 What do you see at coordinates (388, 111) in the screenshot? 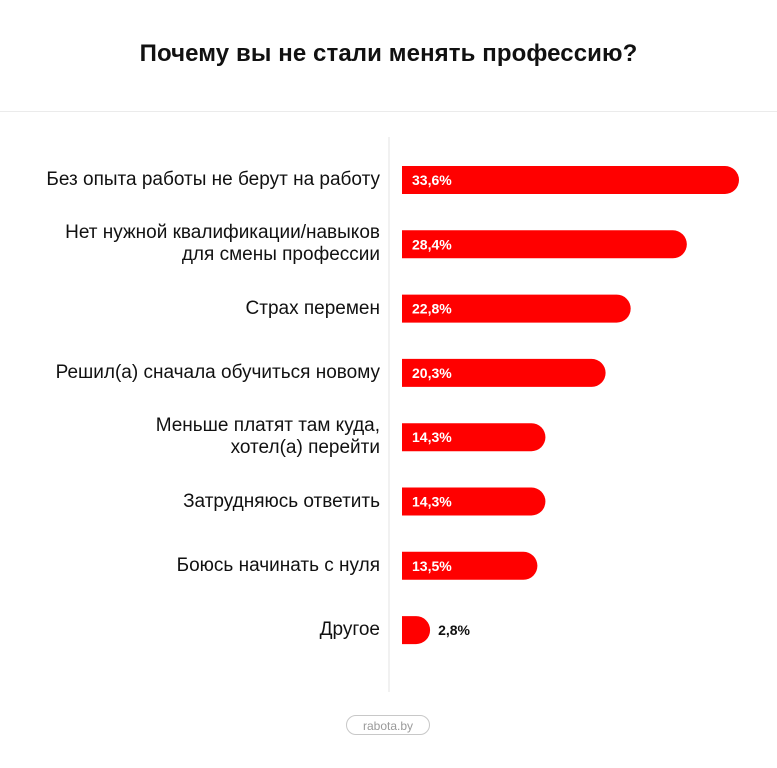
I see `header-divider` at bounding box center [388, 111].